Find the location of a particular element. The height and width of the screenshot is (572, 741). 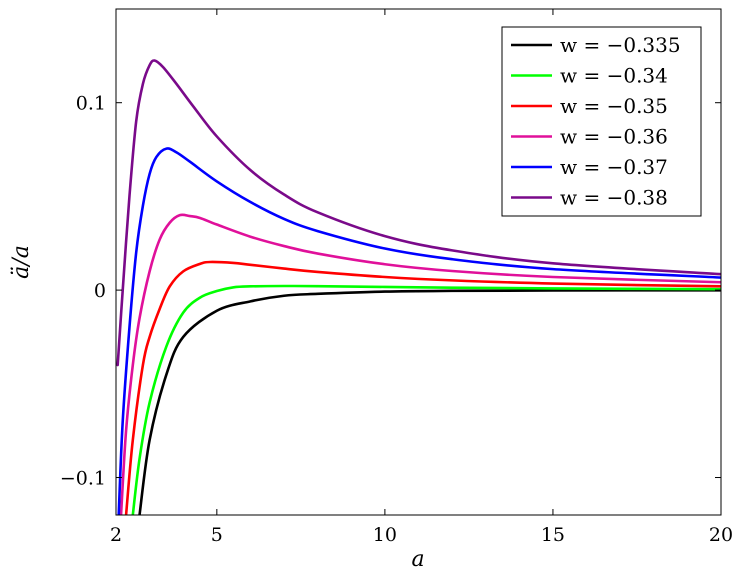

x-tick-label: 20 is located at coordinates (721, 535).